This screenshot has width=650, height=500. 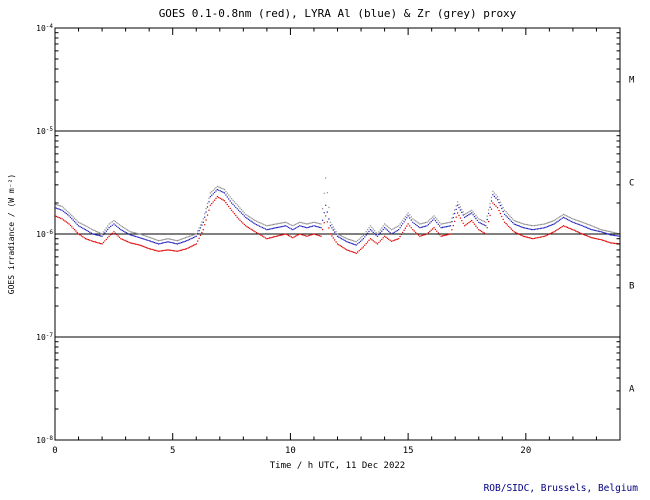 What do you see at coordinates (54, 451) in the screenshot?
I see `x-tick-label: 0` at bounding box center [54, 451].